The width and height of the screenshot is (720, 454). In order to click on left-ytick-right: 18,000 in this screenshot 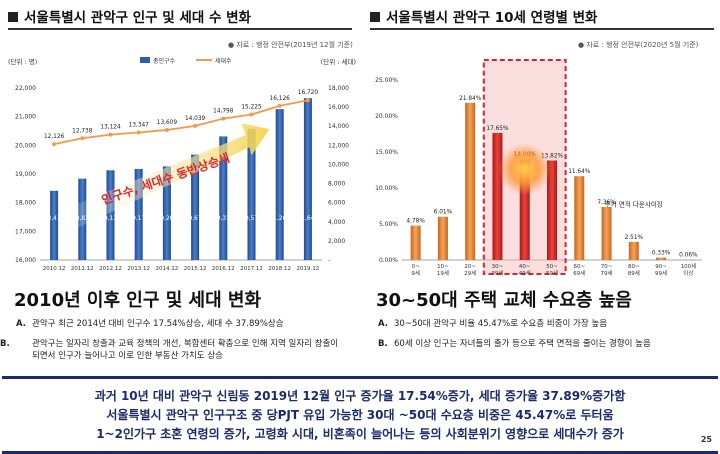, I will do `click(338, 88)`.